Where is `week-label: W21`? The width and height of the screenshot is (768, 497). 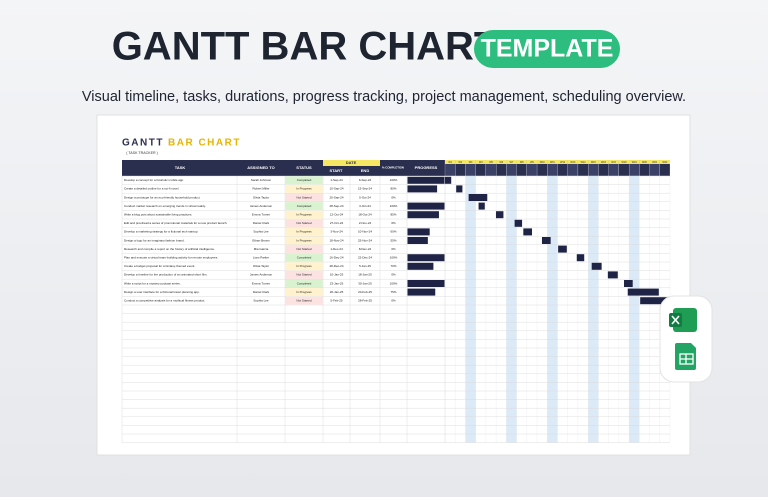 week-label: W21 is located at coordinates (655, 162).